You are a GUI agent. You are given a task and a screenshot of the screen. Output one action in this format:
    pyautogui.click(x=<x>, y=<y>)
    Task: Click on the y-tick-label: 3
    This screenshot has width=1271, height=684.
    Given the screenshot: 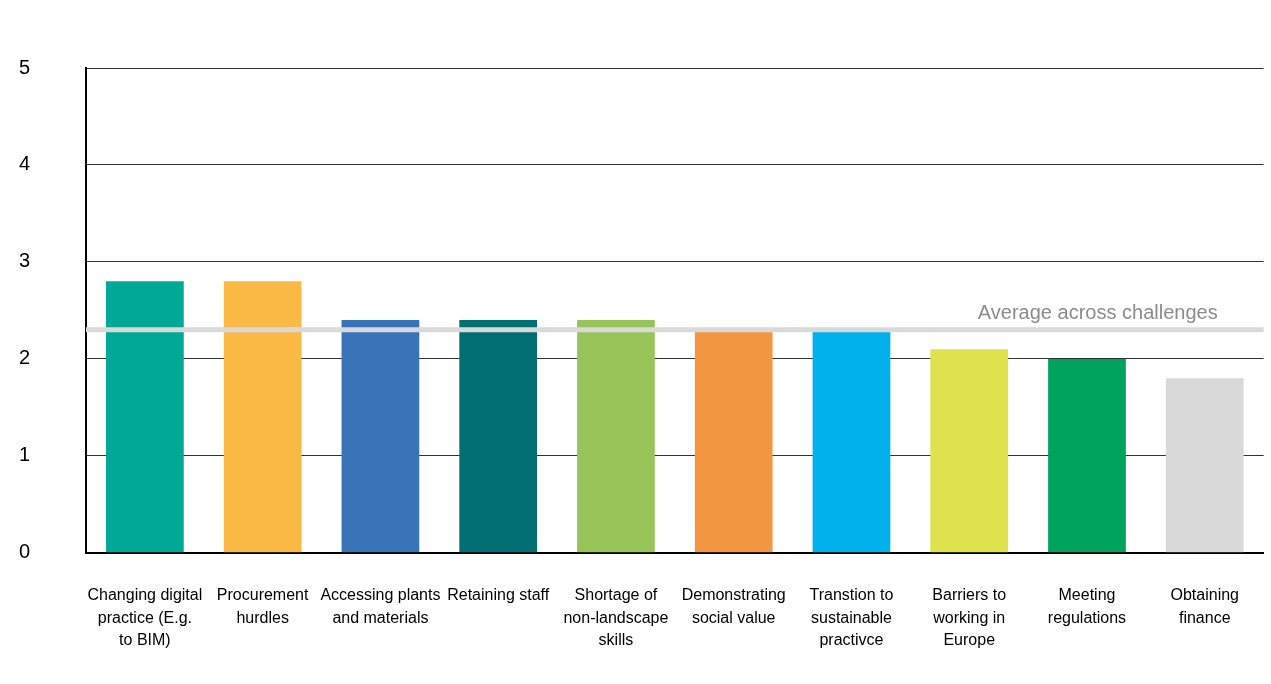 What is the action you would take?
    pyautogui.click(x=24, y=260)
    